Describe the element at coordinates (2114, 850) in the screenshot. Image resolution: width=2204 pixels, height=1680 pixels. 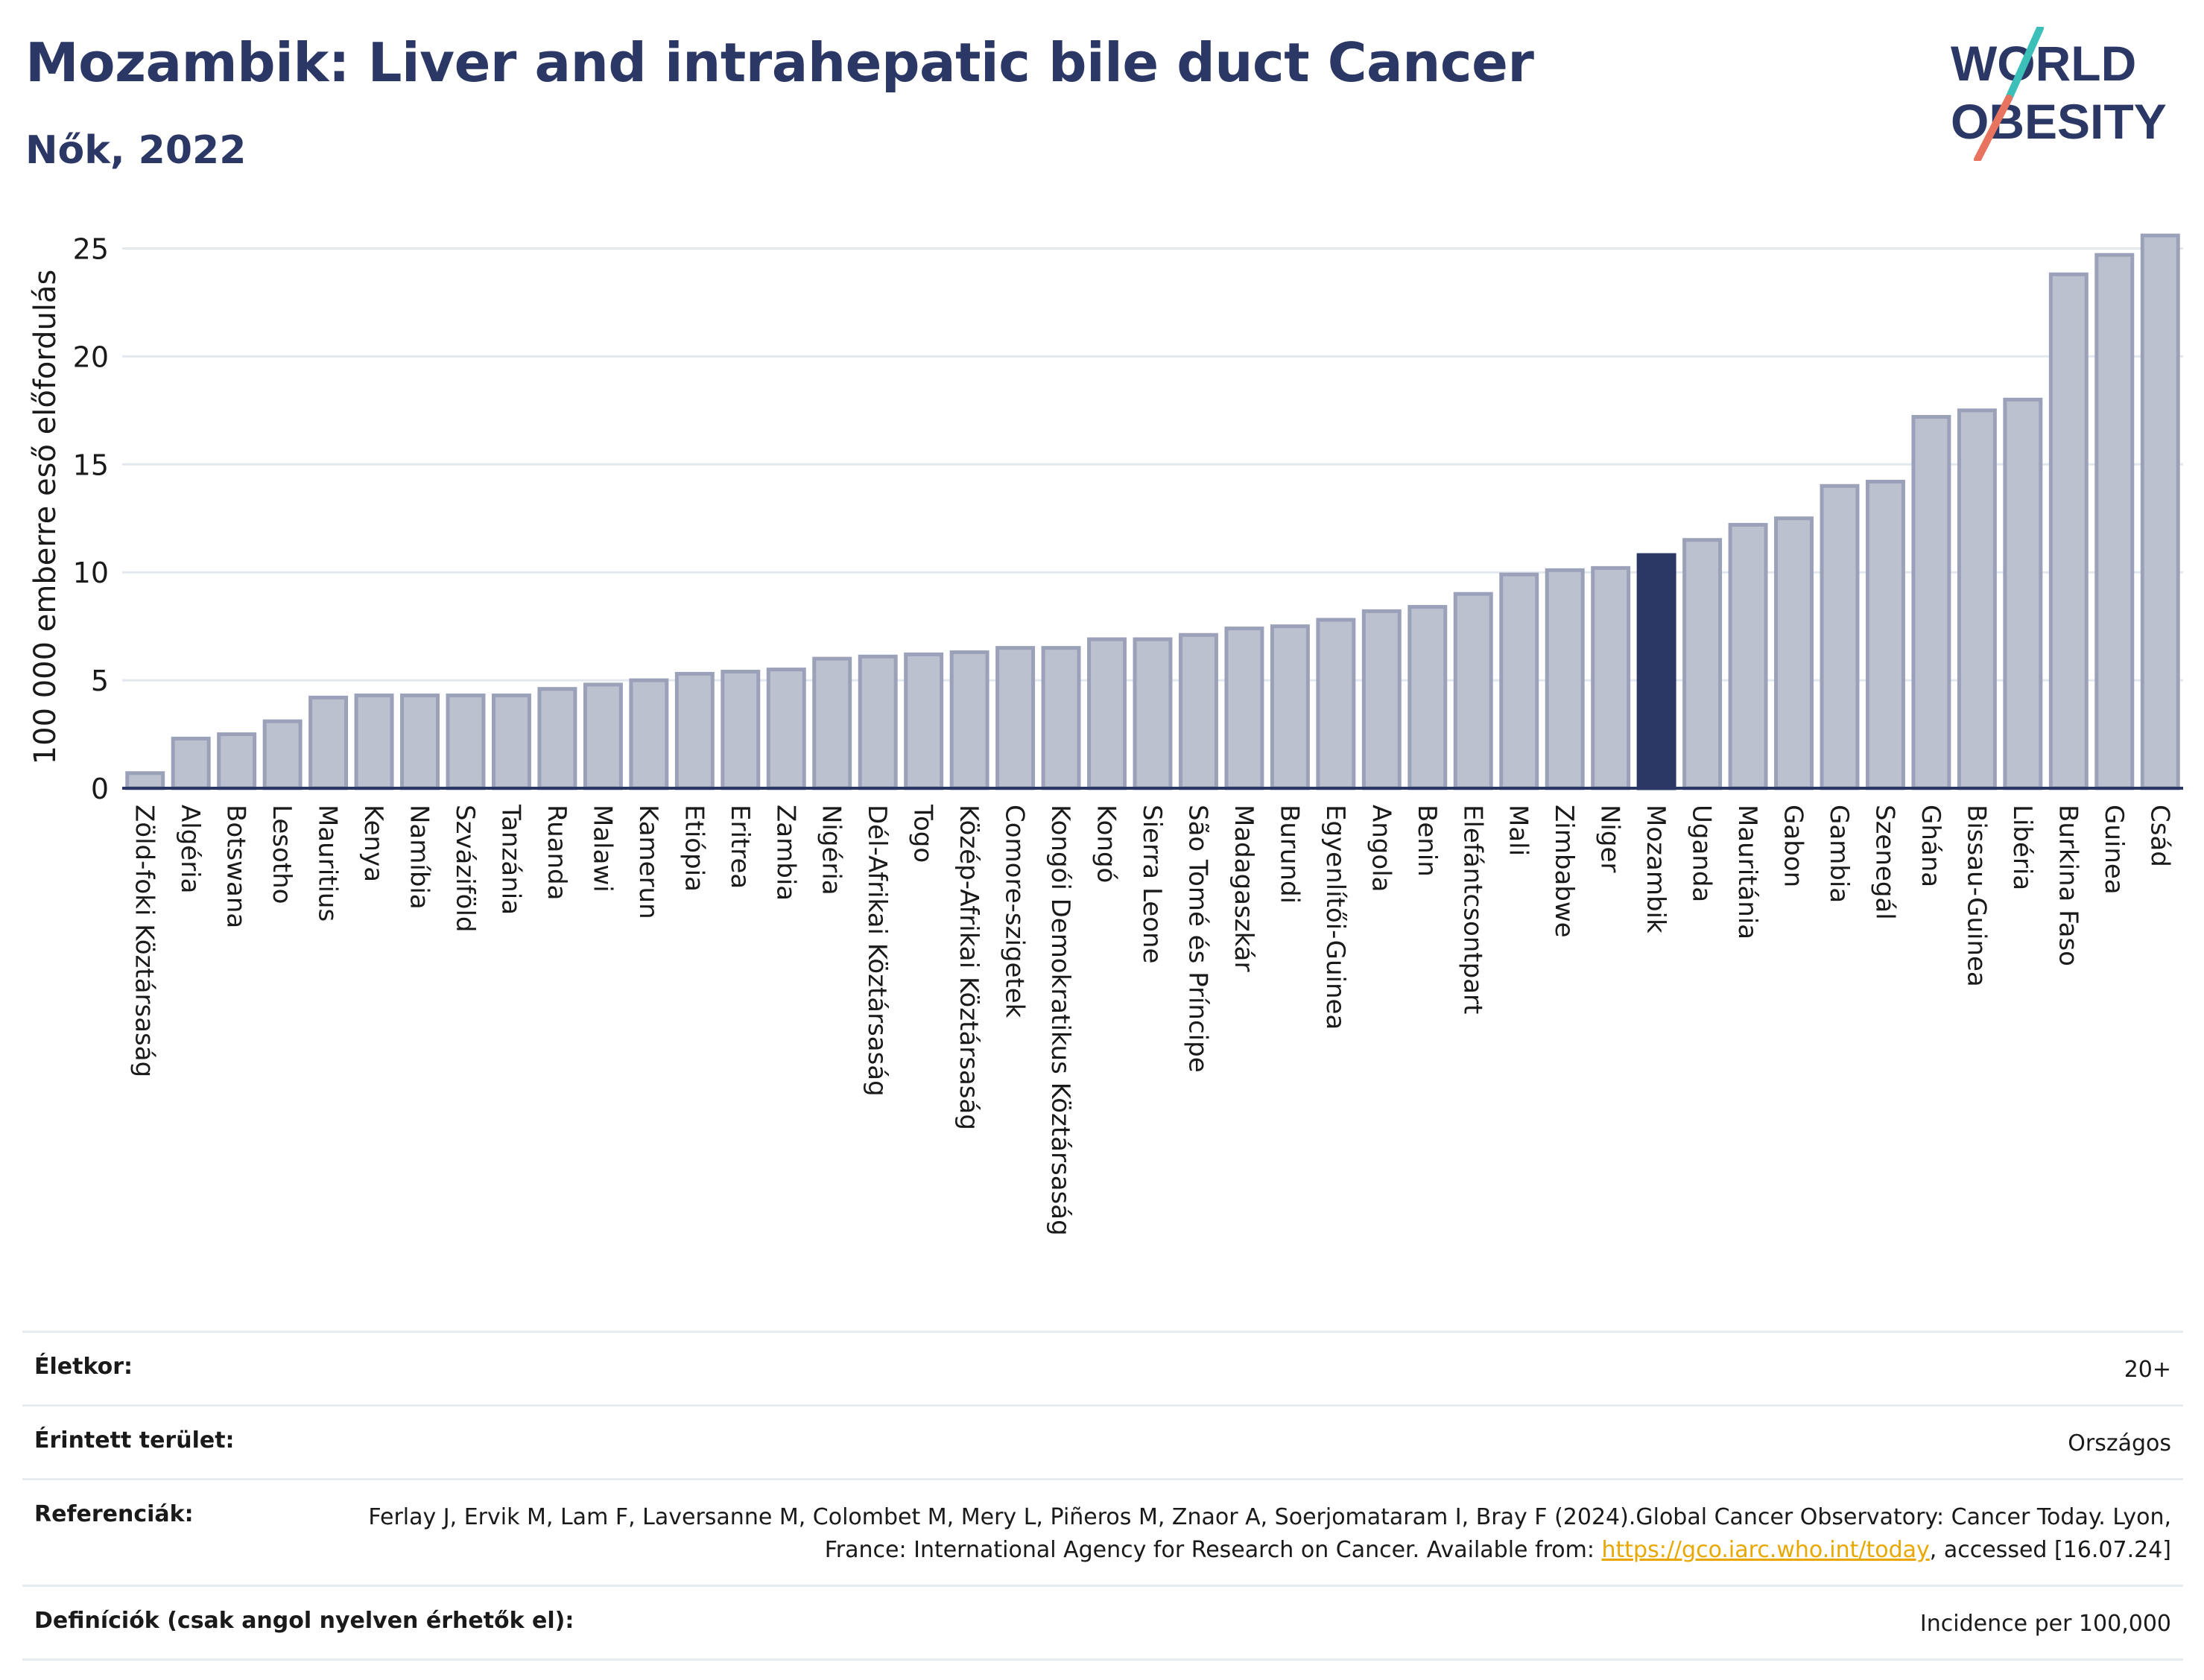
I see `x-tick-label: Guinea` at that location.